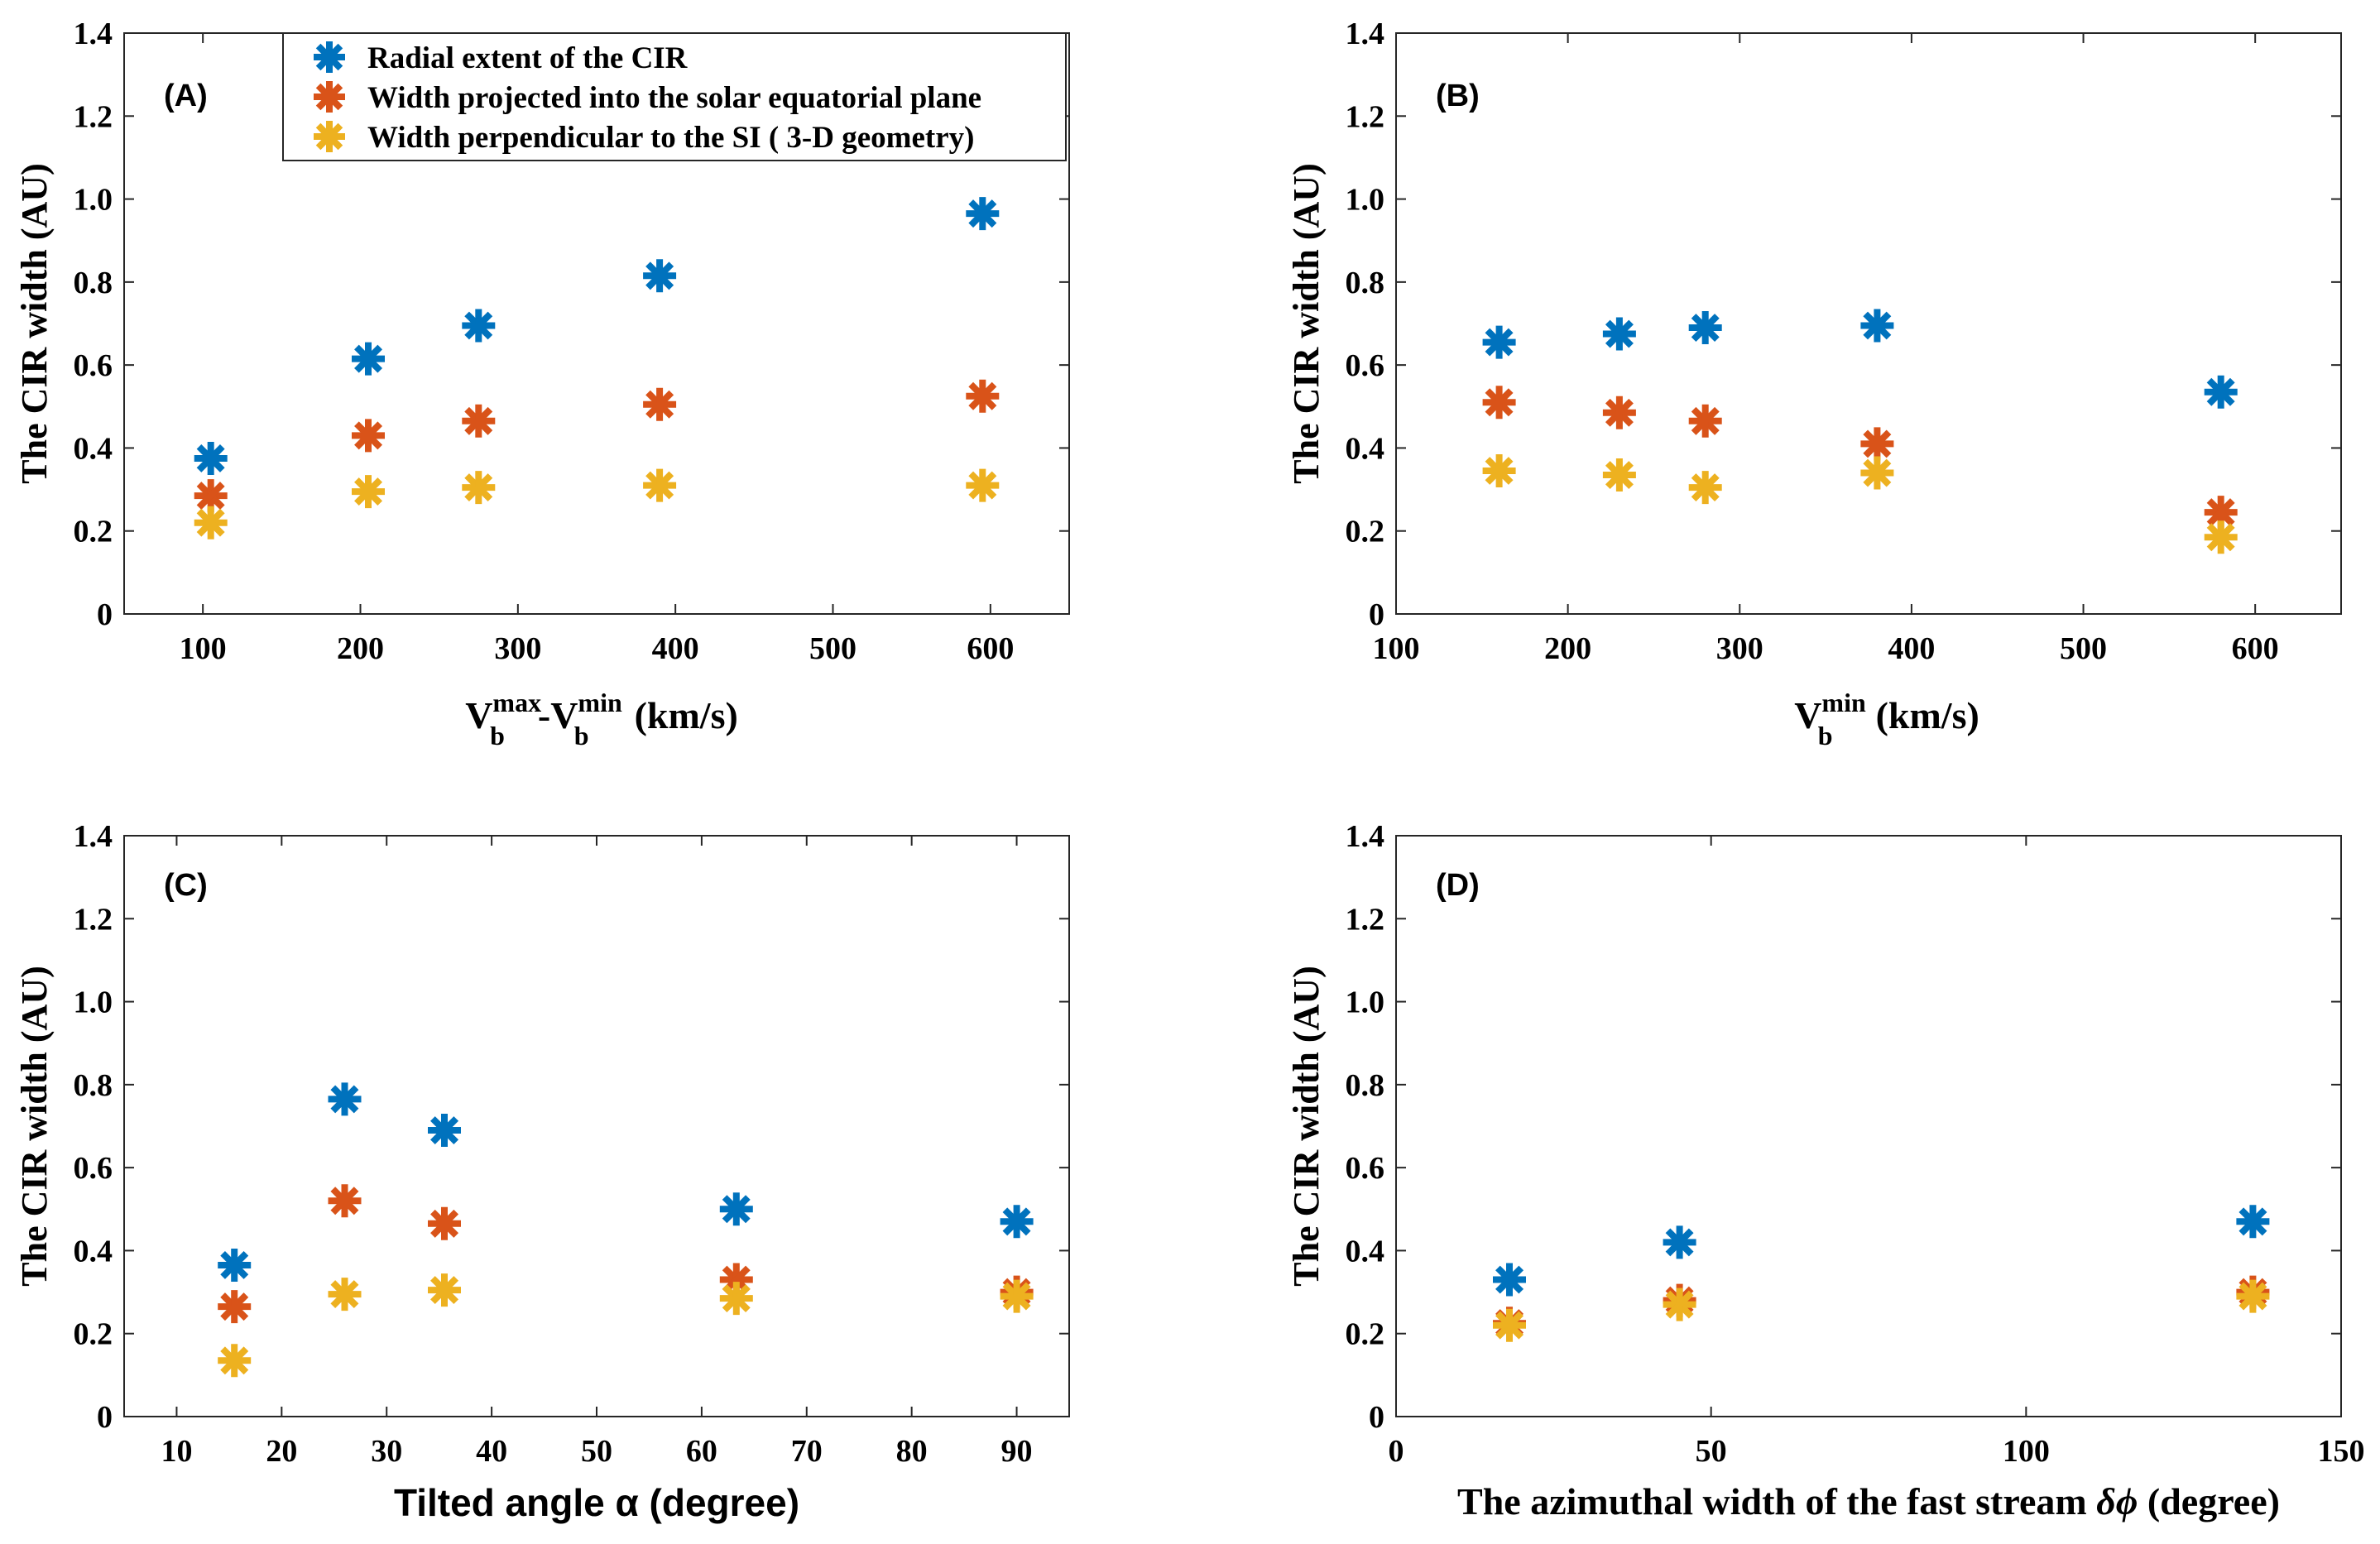 Image resolution: width=2380 pixels, height=1544 pixels. I want to click on x-tick-label: 0, so click(1396, 1452).